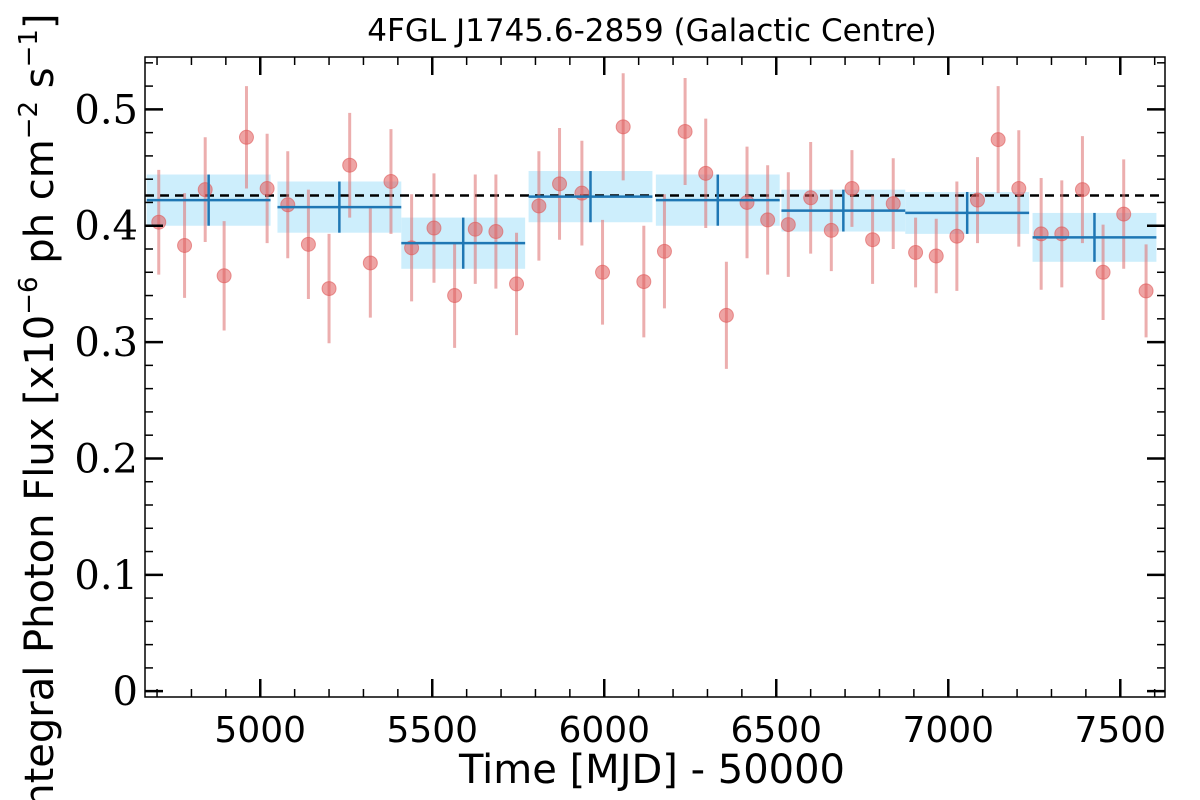 This screenshot has width=1200, height=800. What do you see at coordinates (776, 730) in the screenshot?
I see `x-tick-label: 6500` at bounding box center [776, 730].